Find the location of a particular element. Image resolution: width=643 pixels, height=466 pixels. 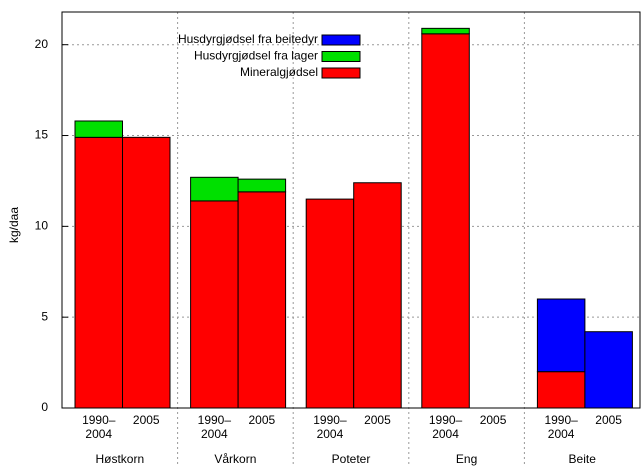

y-tick-label: 10 is located at coordinates (42, 226).